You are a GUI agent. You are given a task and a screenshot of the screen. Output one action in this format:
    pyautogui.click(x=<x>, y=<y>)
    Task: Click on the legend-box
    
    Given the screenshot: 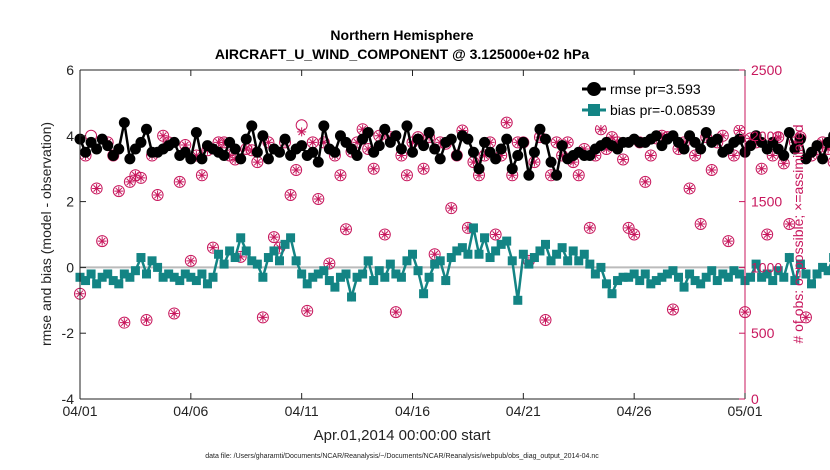 What is the action you would take?
    pyautogui.click(x=661, y=100)
    